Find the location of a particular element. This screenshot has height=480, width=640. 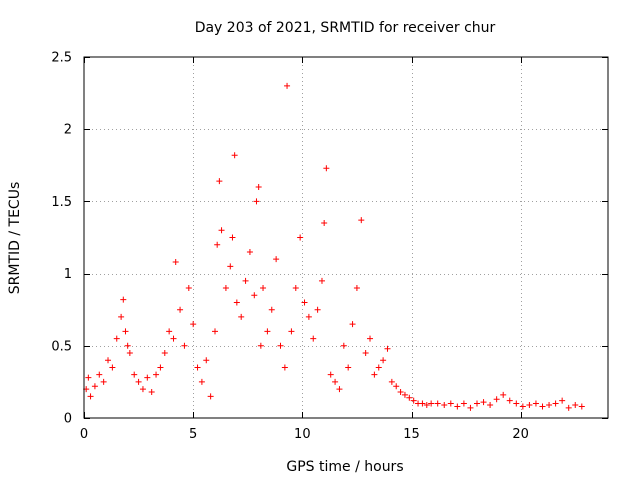

x-tick-label: 15 is located at coordinates (411, 434).